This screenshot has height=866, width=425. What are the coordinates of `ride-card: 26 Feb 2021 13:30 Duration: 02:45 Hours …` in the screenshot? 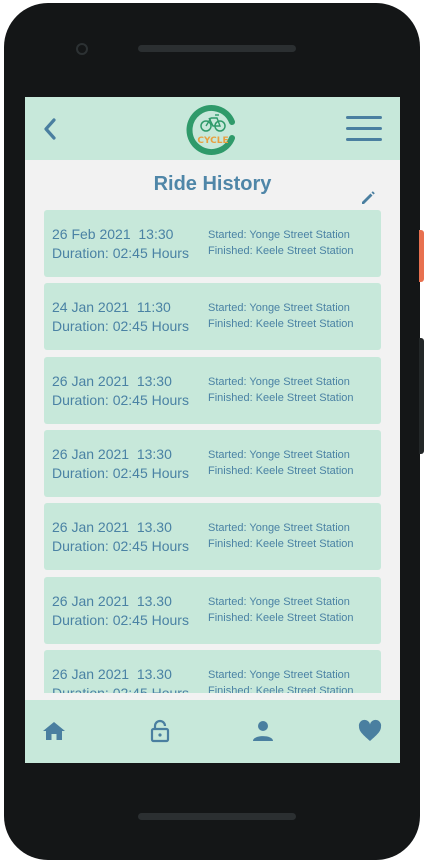 It's located at (212, 243).